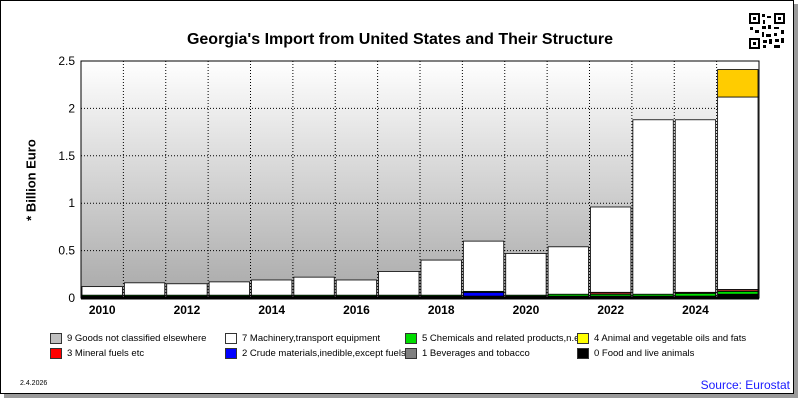 Image resolution: width=800 pixels, height=400 pixels. I want to click on legend-label: 2 Crude materials,inedible,except fuels, so click(324, 353).